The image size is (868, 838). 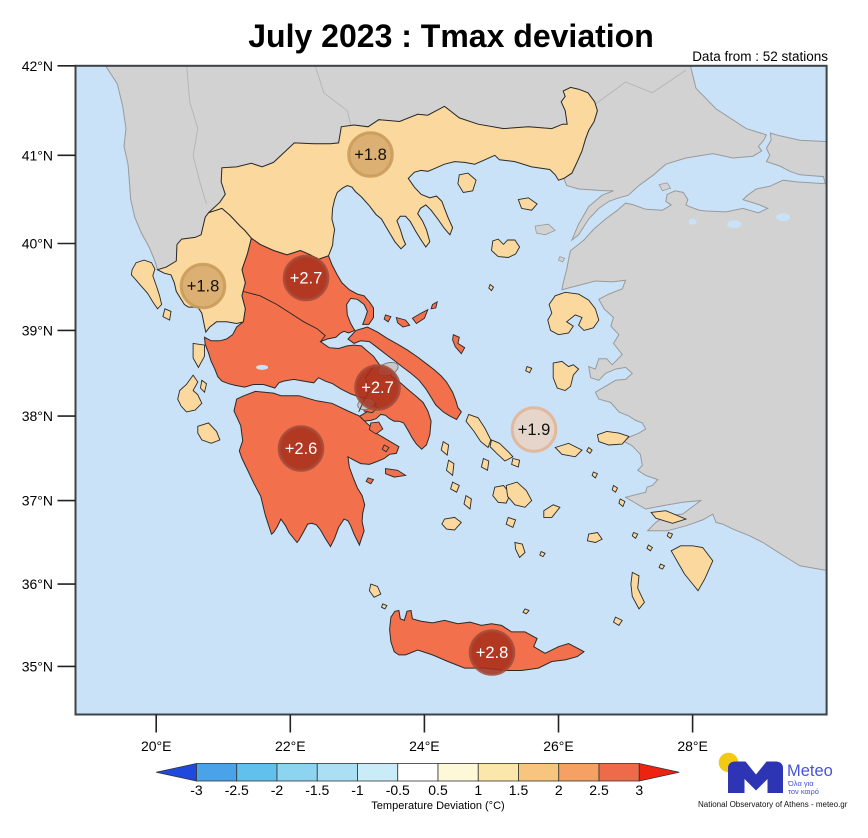 What do you see at coordinates (37, 666) in the screenshot?
I see `svg-text: 35°N` at bounding box center [37, 666].